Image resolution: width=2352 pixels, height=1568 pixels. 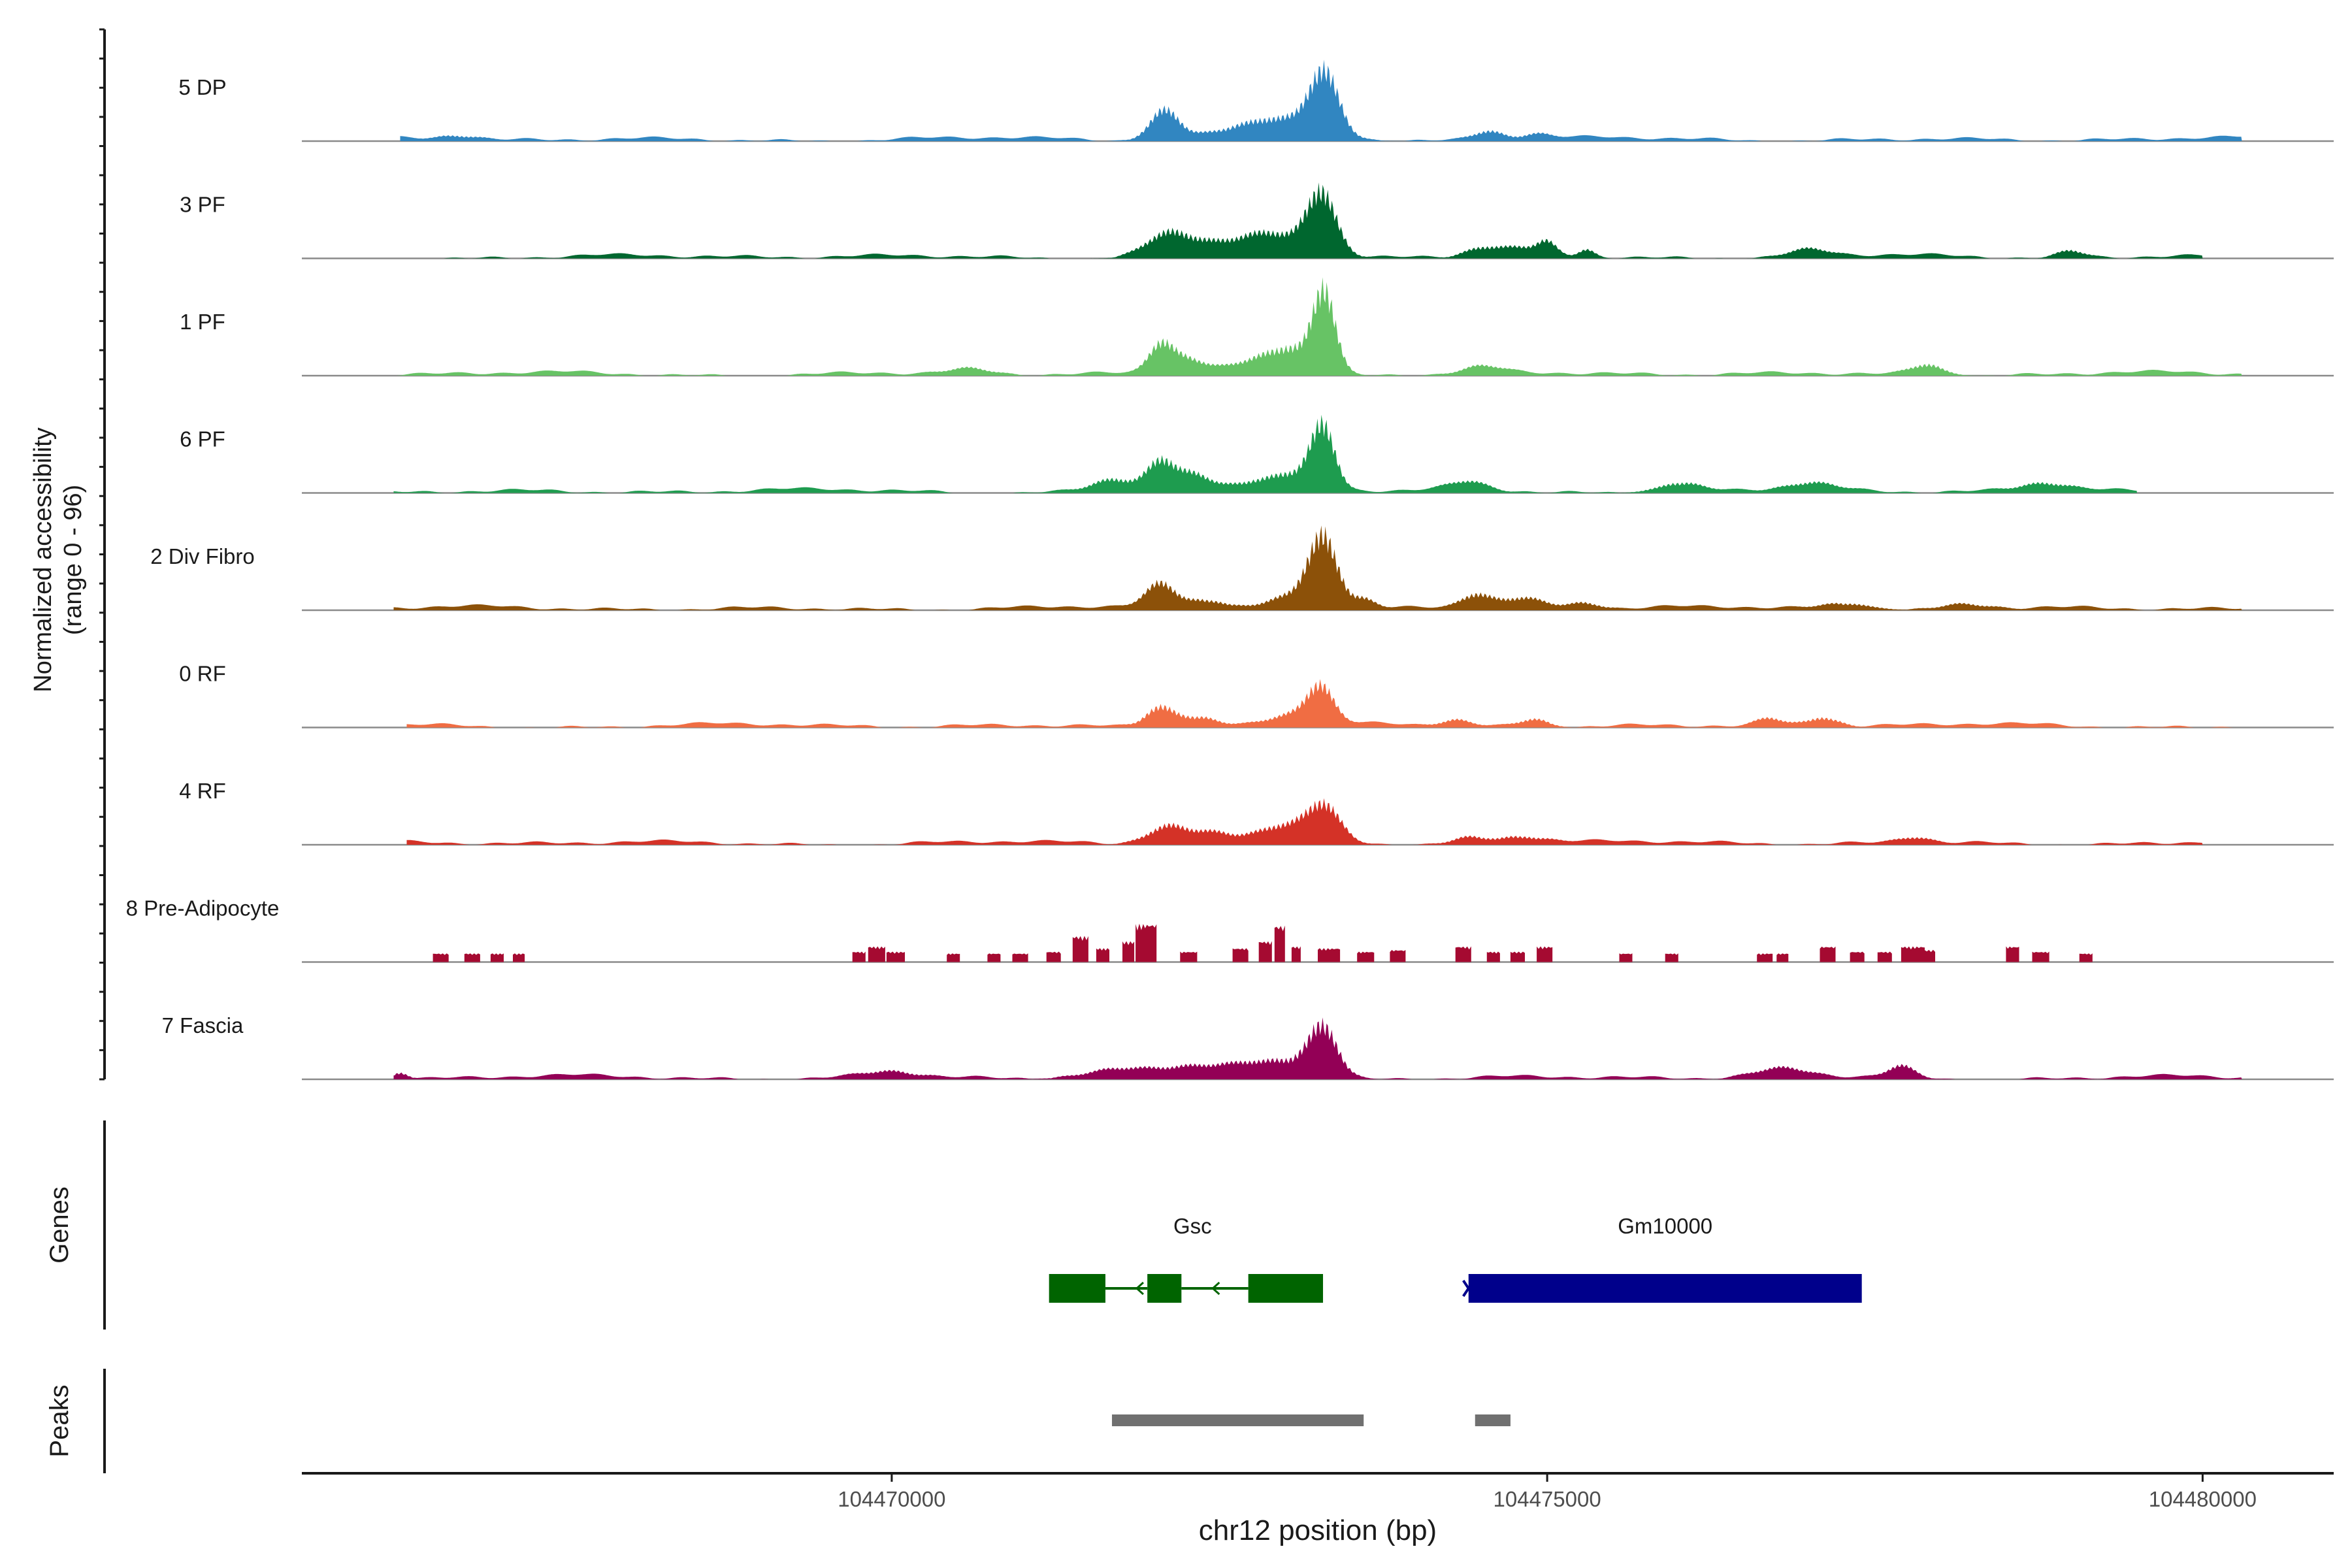 What do you see at coordinates (202, 439) in the screenshot?
I see `track-label: 6 PF` at bounding box center [202, 439].